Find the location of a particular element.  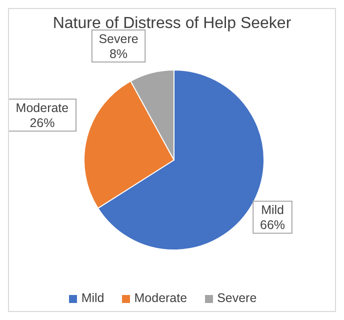

slice-label: Mild is located at coordinates (272, 210).